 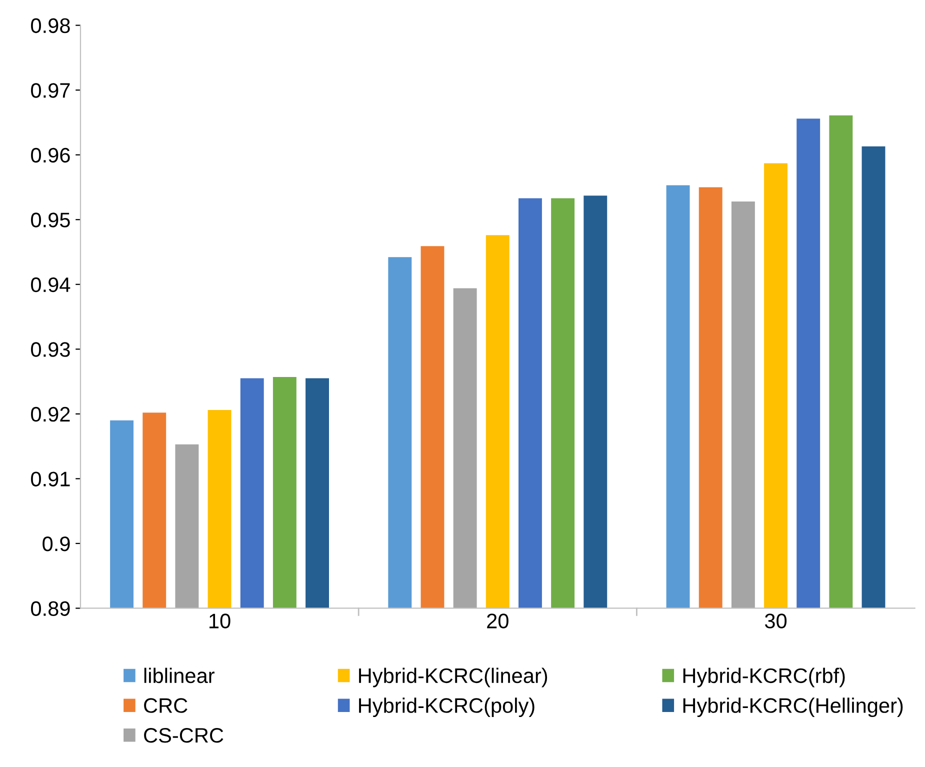 What do you see at coordinates (184, 735) in the screenshot?
I see `legend-label: CS-CRC` at bounding box center [184, 735].